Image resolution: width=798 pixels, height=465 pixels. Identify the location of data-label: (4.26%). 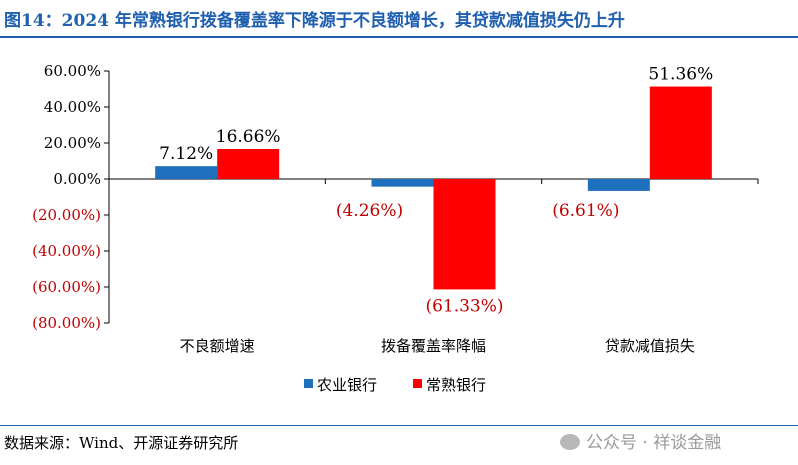
(369, 211).